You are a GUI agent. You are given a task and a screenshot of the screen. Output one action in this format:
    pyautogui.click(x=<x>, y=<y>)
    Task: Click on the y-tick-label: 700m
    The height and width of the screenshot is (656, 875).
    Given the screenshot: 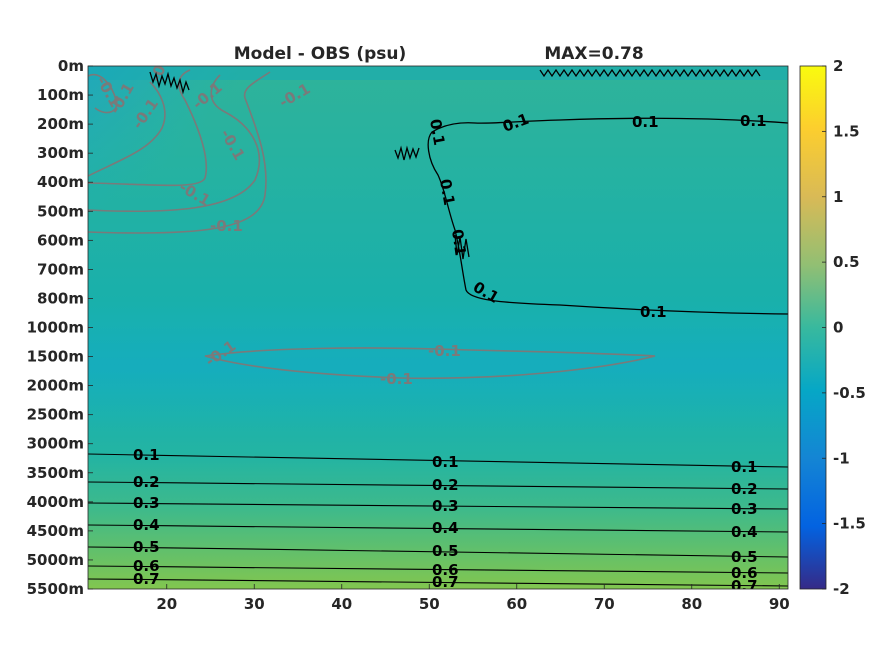 What is the action you would take?
    pyautogui.click(x=60, y=269)
    